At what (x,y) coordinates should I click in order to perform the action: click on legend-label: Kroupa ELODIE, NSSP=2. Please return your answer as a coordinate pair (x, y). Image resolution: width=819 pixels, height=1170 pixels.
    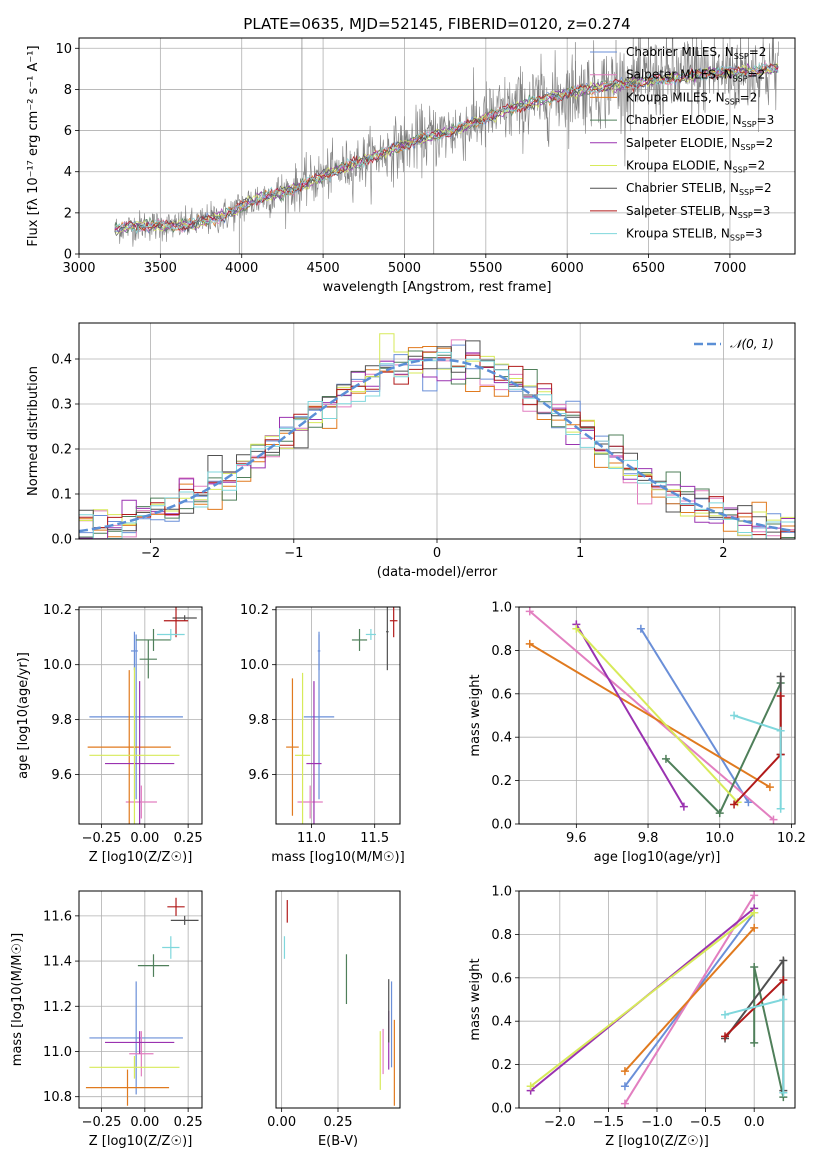
    Looking at the image, I should click on (695, 167).